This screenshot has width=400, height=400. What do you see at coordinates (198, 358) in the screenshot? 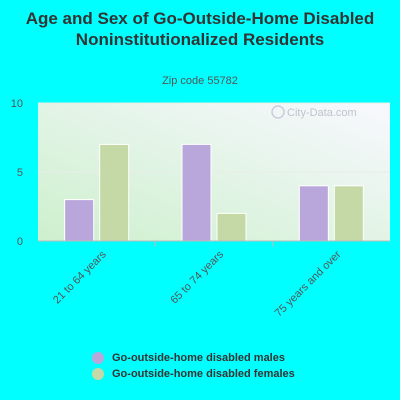
I see `legend-label-males: Go-outside-home disabled males` at bounding box center [198, 358].